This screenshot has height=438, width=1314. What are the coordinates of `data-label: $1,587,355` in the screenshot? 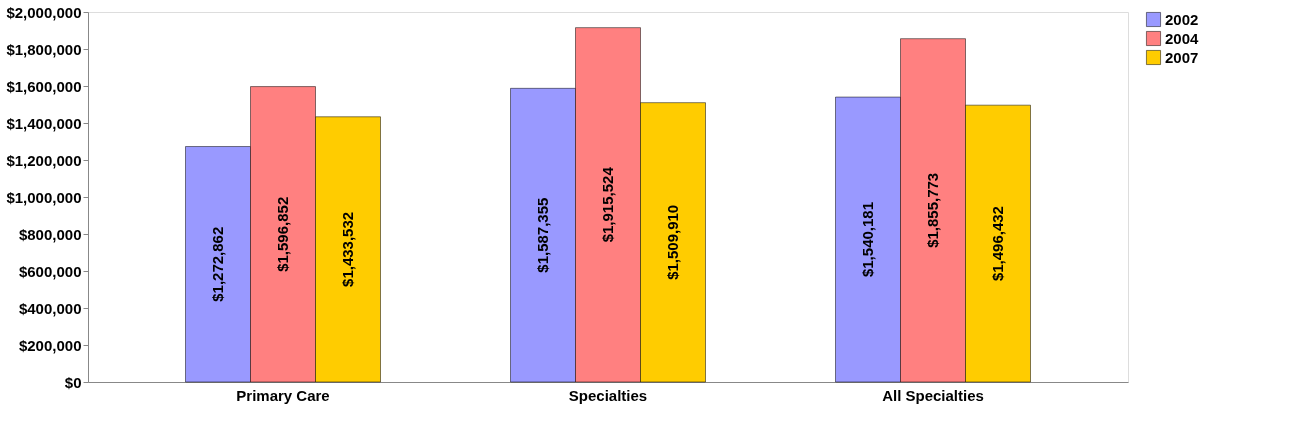 It's located at (542, 235).